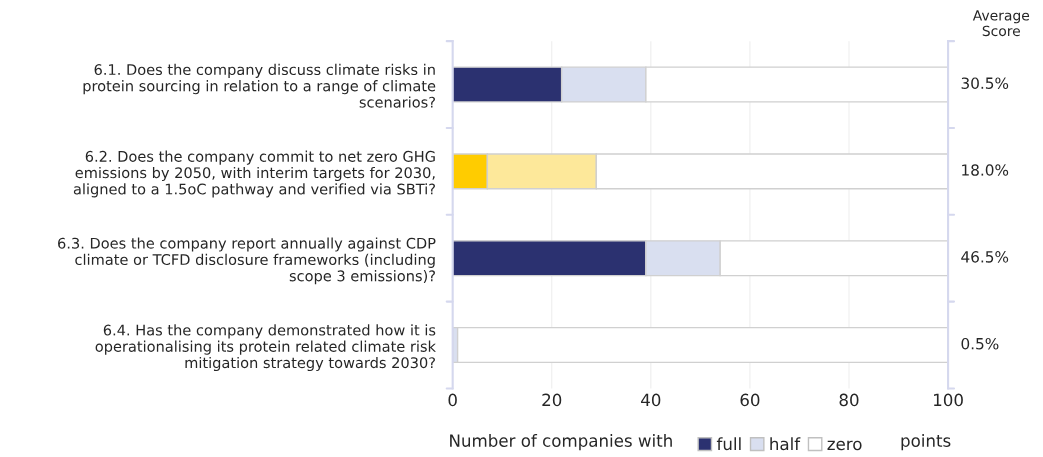 This screenshot has width=1043, height=457. What do you see at coordinates (980, 343) in the screenshot?
I see `text: 0.5%` at bounding box center [980, 343].